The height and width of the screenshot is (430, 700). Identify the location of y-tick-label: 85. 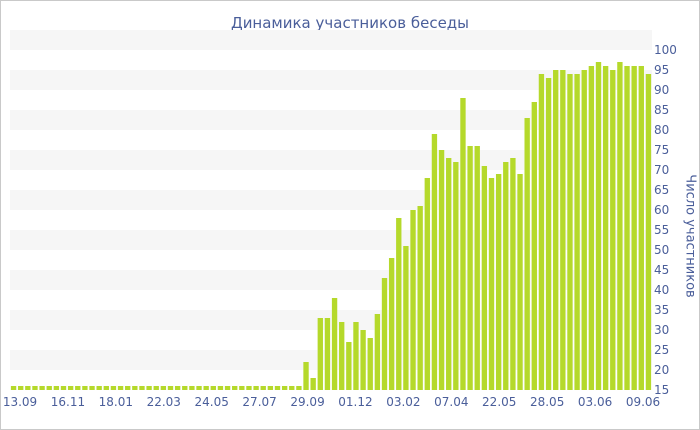
(661, 110).